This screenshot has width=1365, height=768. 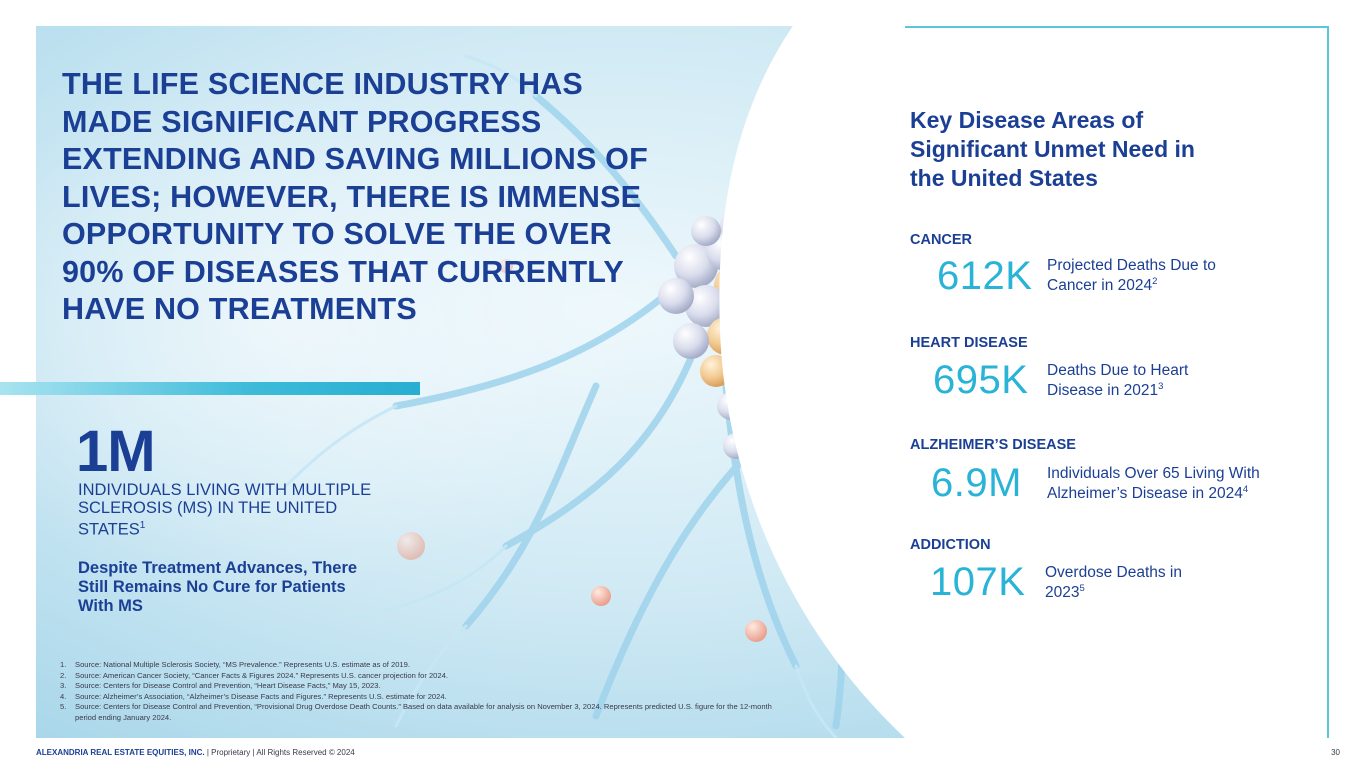 I want to click on area-desc-addiction: Overdose Deaths in 20235, so click(x=1120, y=583).